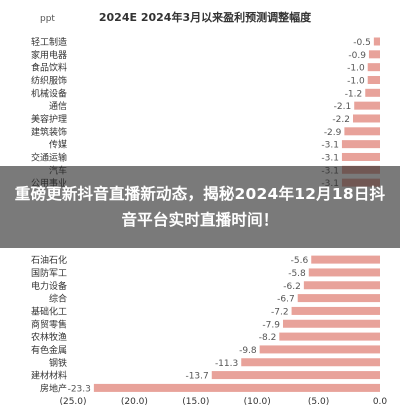 The image size is (400, 416). What do you see at coordinates (362, 43) in the screenshot?
I see `data-label: -0.5` at bounding box center [362, 43].